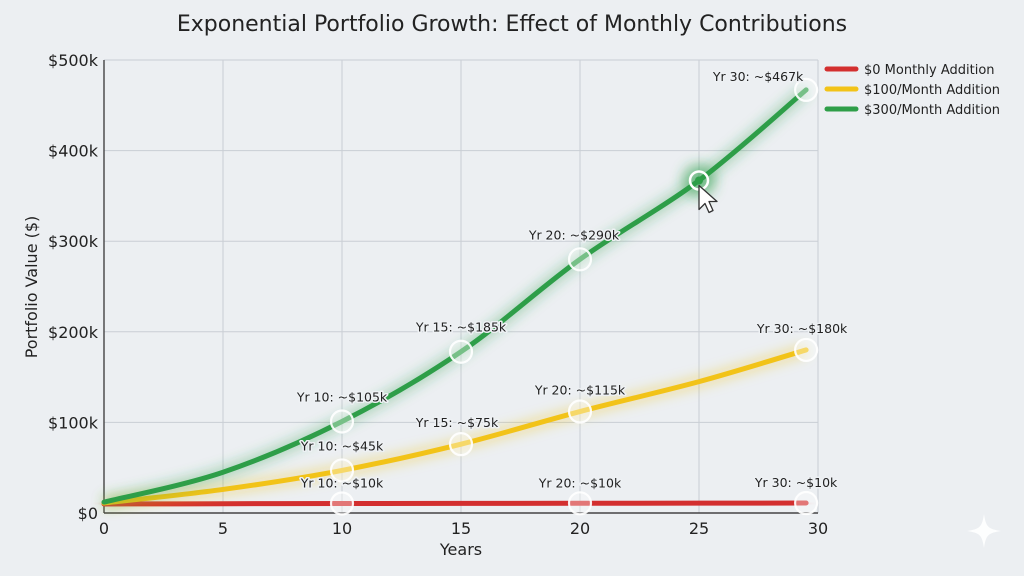  What do you see at coordinates (223, 528) in the screenshot?
I see `x-tick-label: 5` at bounding box center [223, 528].